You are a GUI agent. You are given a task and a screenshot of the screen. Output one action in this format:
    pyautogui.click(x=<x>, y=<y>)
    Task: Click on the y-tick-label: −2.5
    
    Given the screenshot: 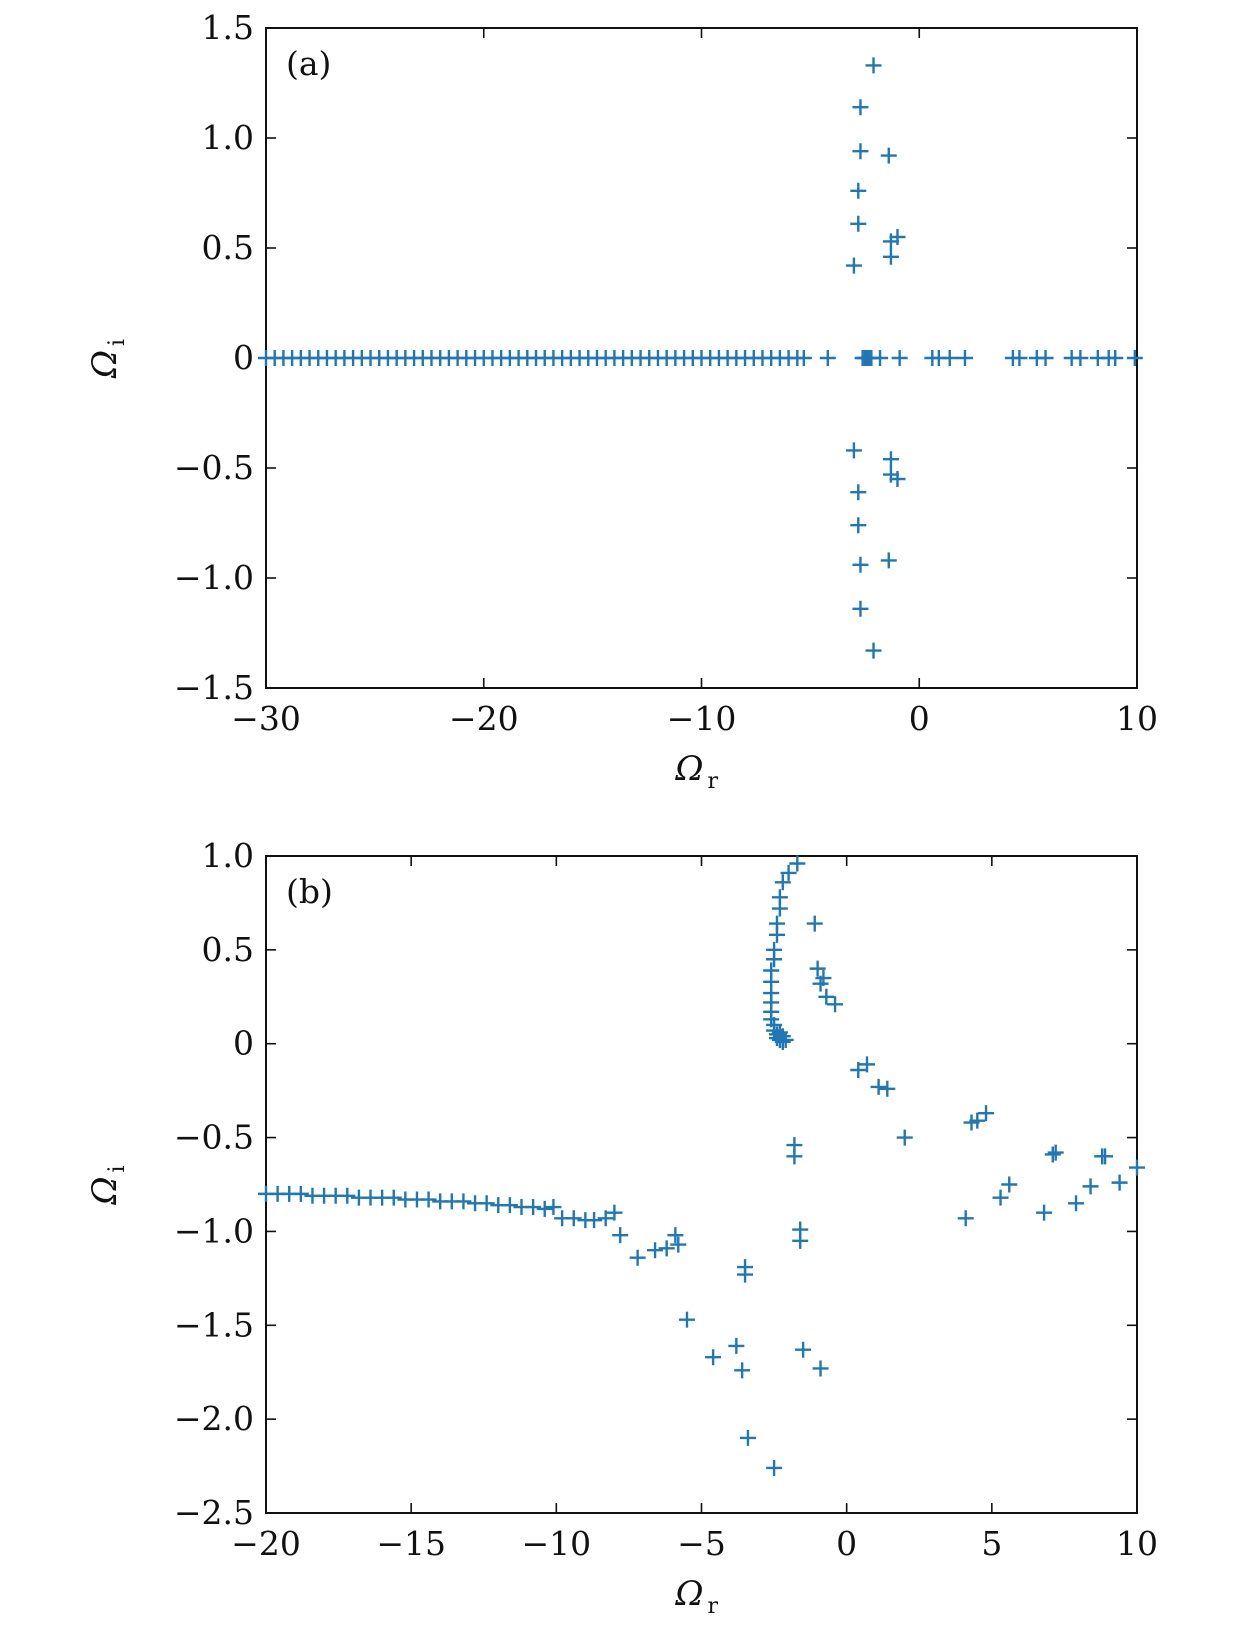 What is the action you would take?
    pyautogui.click(x=214, y=1512)
    